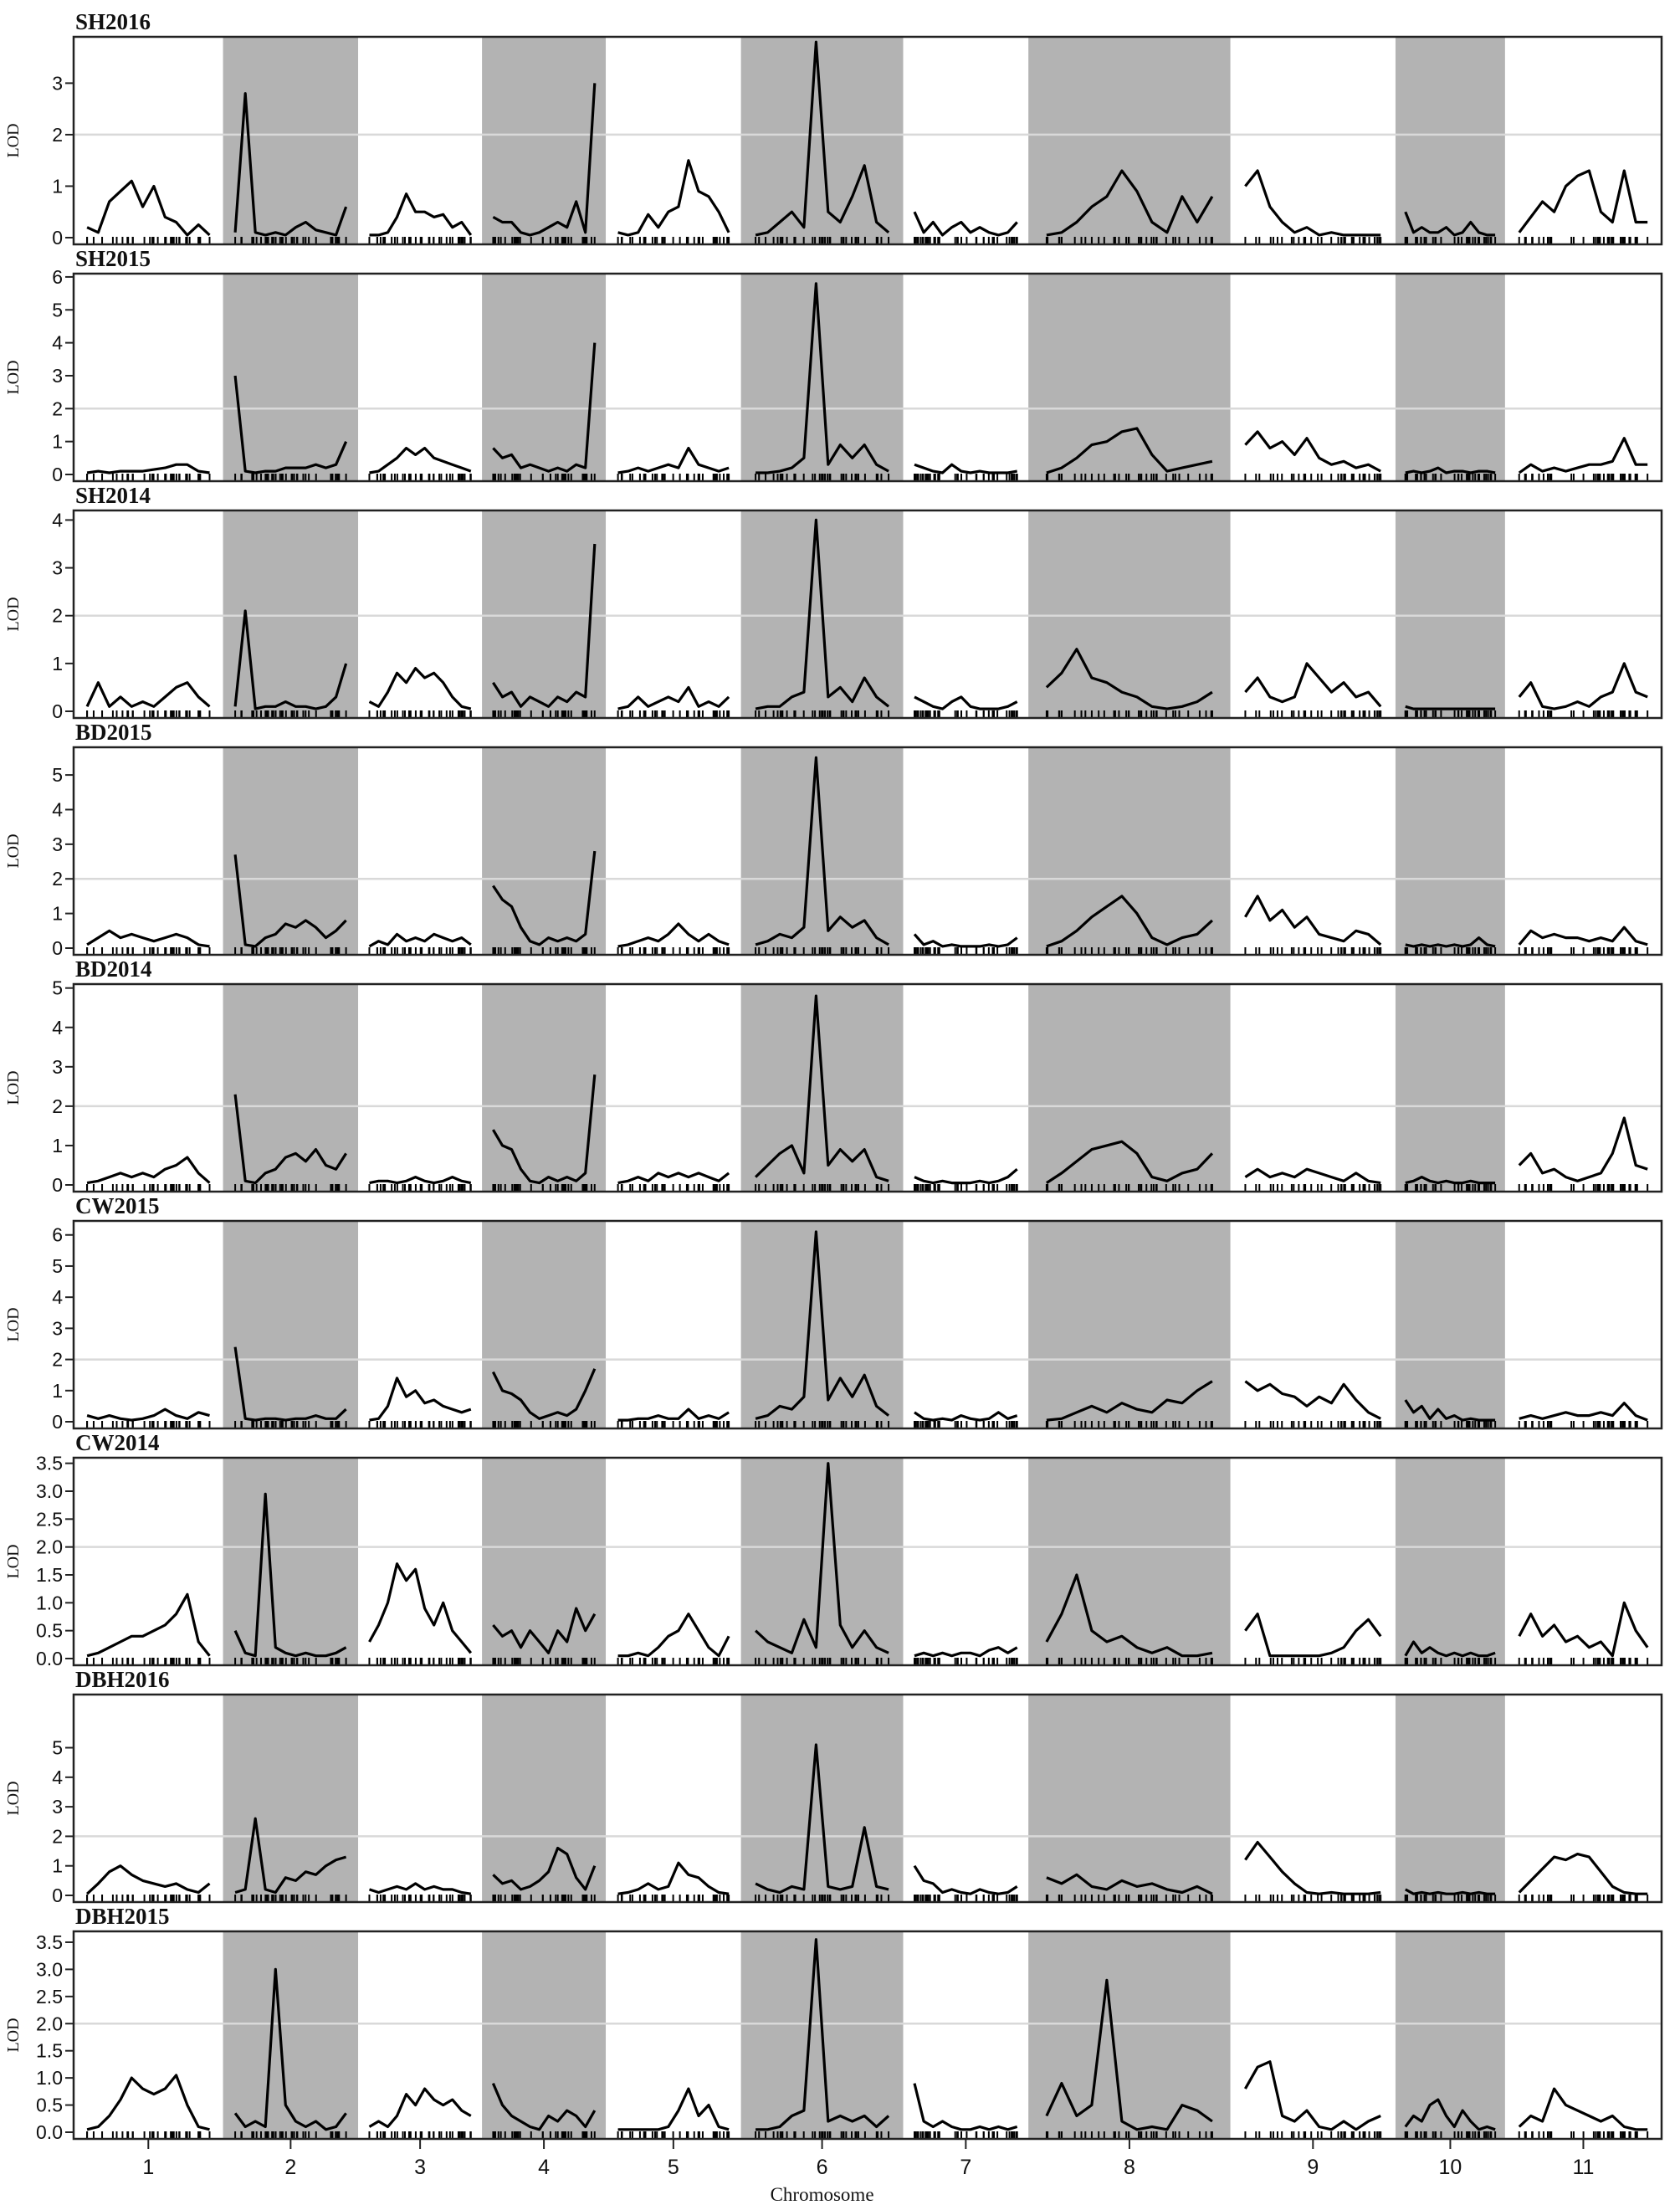 This screenshot has height=2205, width=1680. Describe the element at coordinates (822, 378) in the screenshot. I see `lod-curve-chr6` at that location.